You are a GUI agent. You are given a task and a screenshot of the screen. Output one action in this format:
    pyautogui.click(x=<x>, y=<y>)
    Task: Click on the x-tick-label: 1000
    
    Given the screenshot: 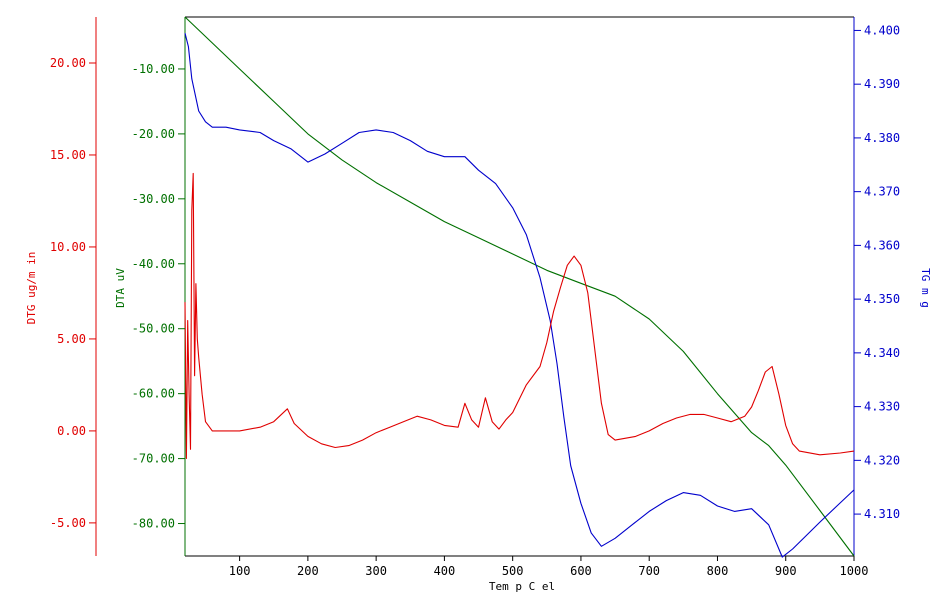 What is the action you would take?
    pyautogui.click(x=854, y=571)
    